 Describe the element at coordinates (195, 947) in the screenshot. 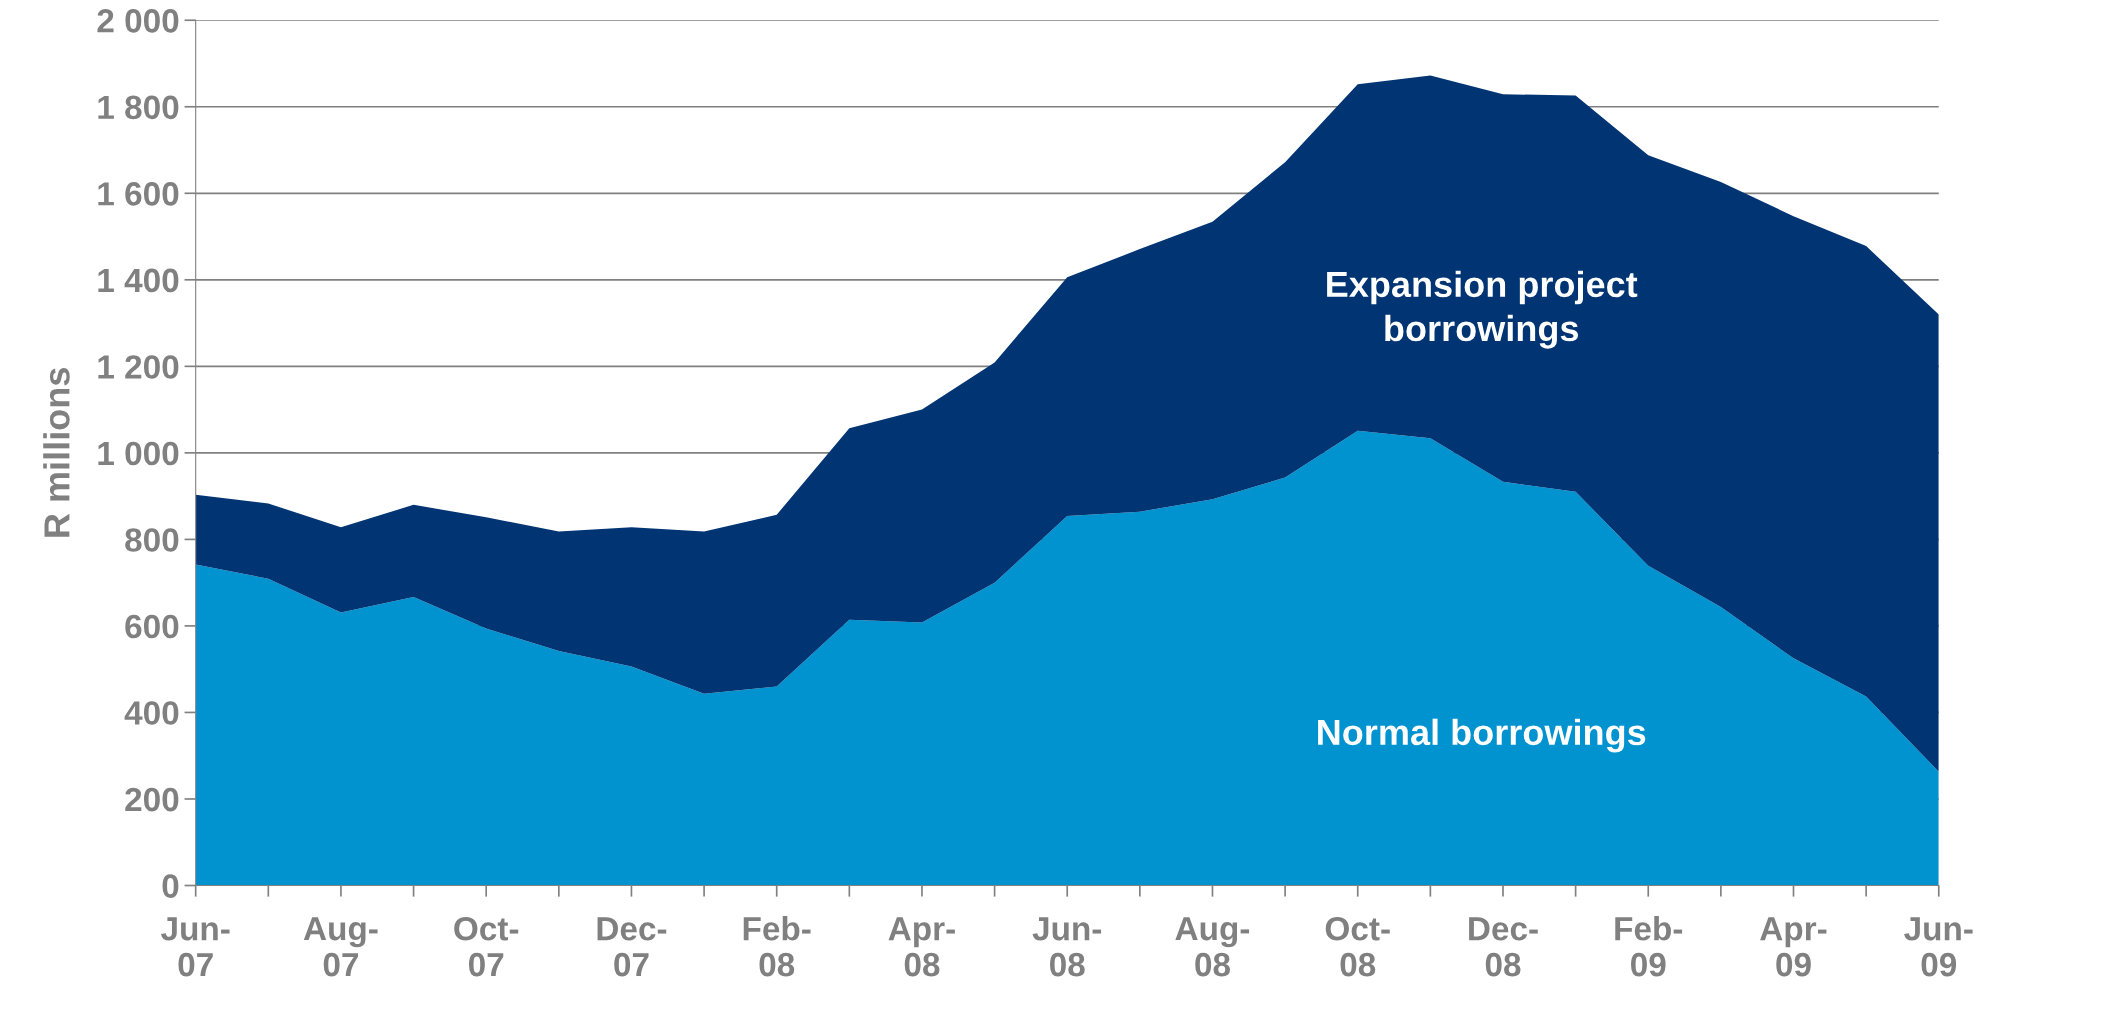

I see `x-tick-label: Jun- 07` at that location.